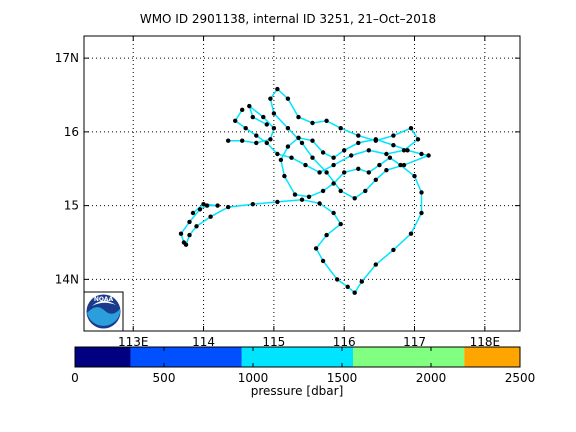 The height and width of the screenshot is (432, 576). Describe the element at coordinates (103, 316) in the screenshot. I see `logo-wave` at that location.